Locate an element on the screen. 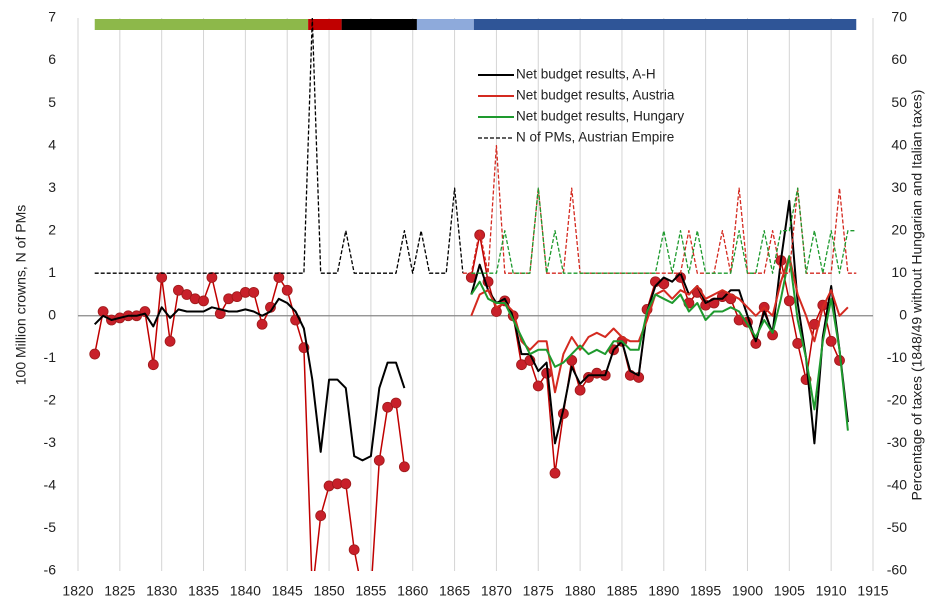  x-tick-label: 1825 is located at coordinates (119, 591).